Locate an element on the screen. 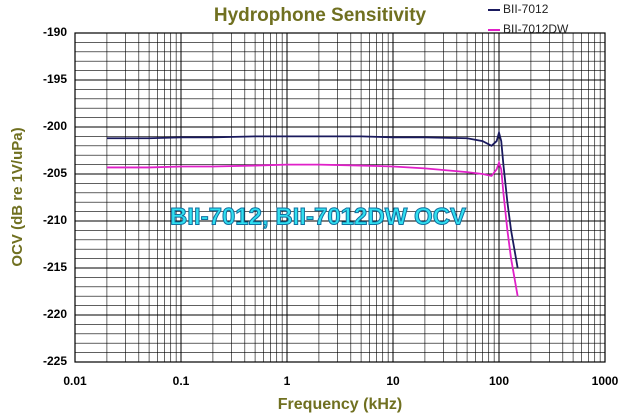 Image resolution: width=634 pixels, height=419 pixels. y-tick-label: -225 is located at coordinates (55, 361).